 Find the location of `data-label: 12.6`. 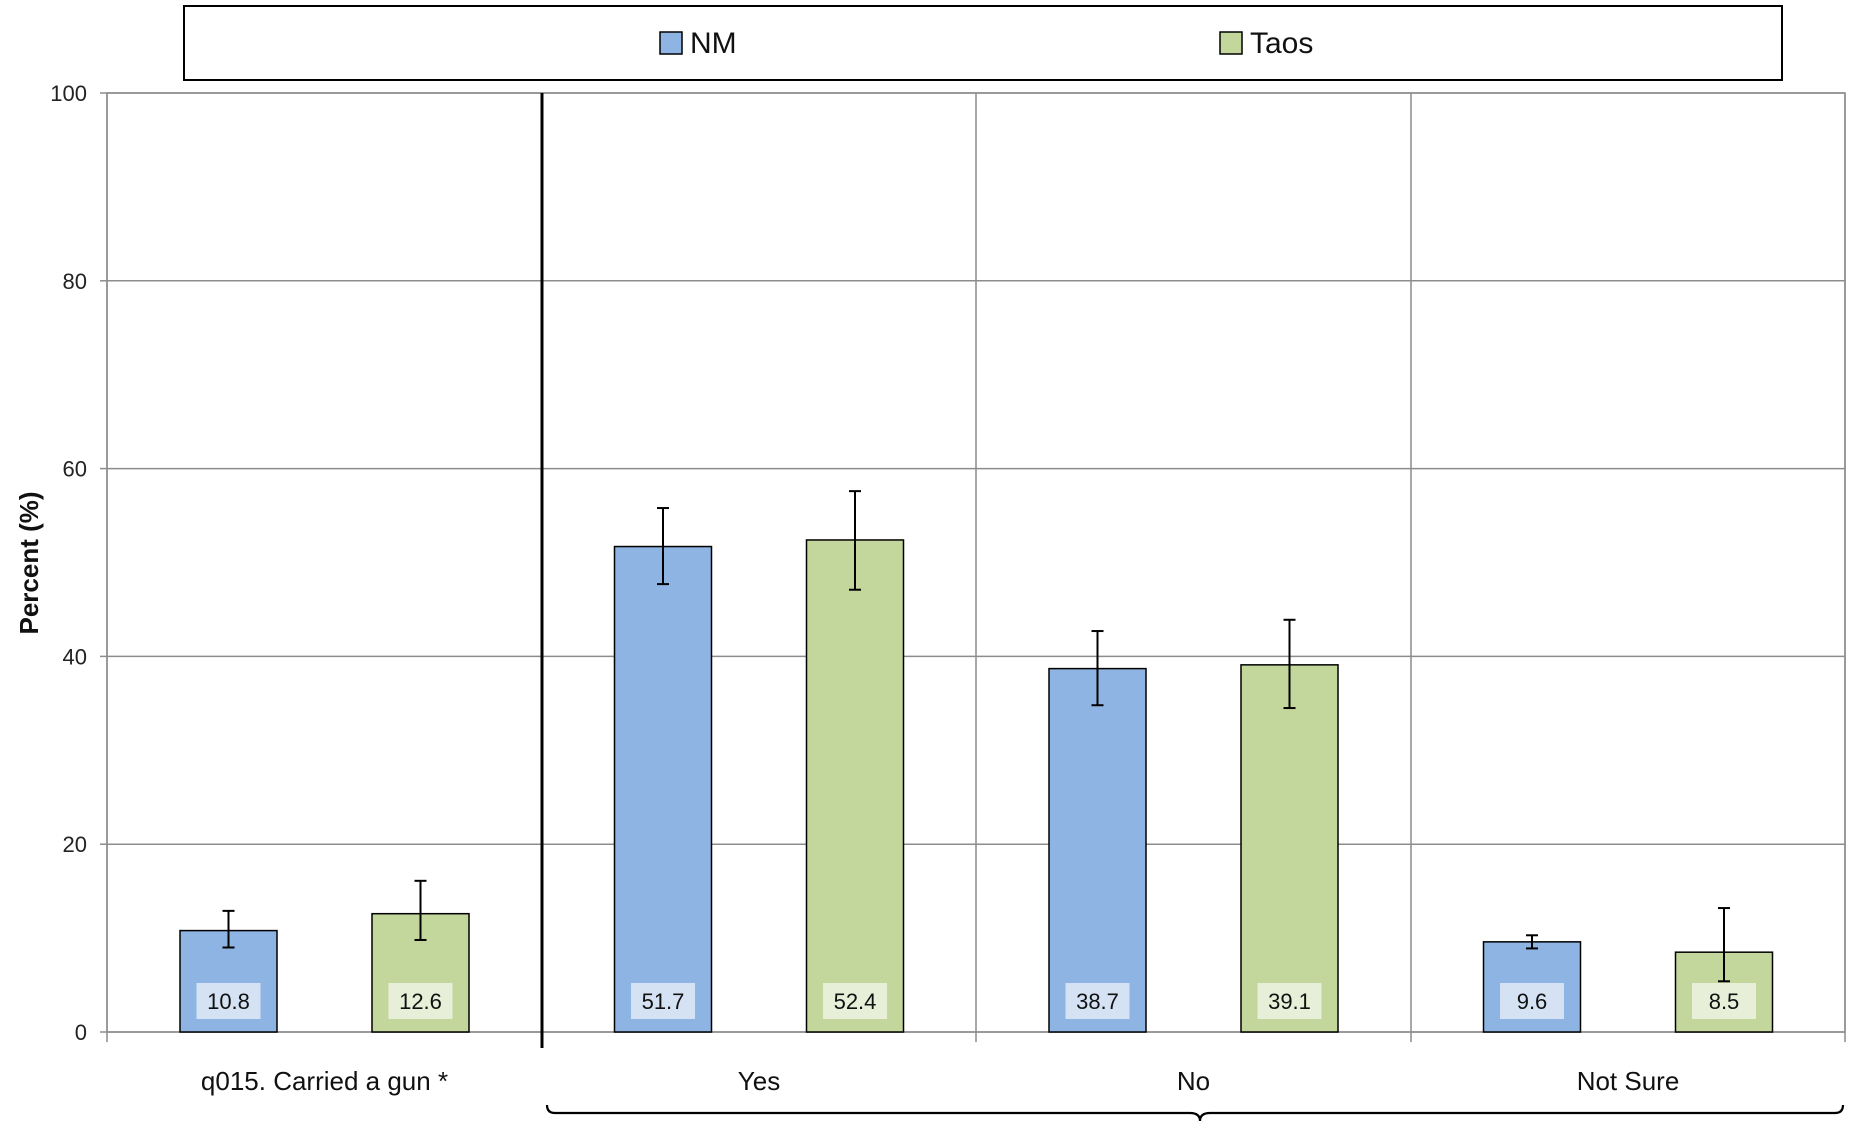

data-label: 12.6 is located at coordinates (420, 1001).